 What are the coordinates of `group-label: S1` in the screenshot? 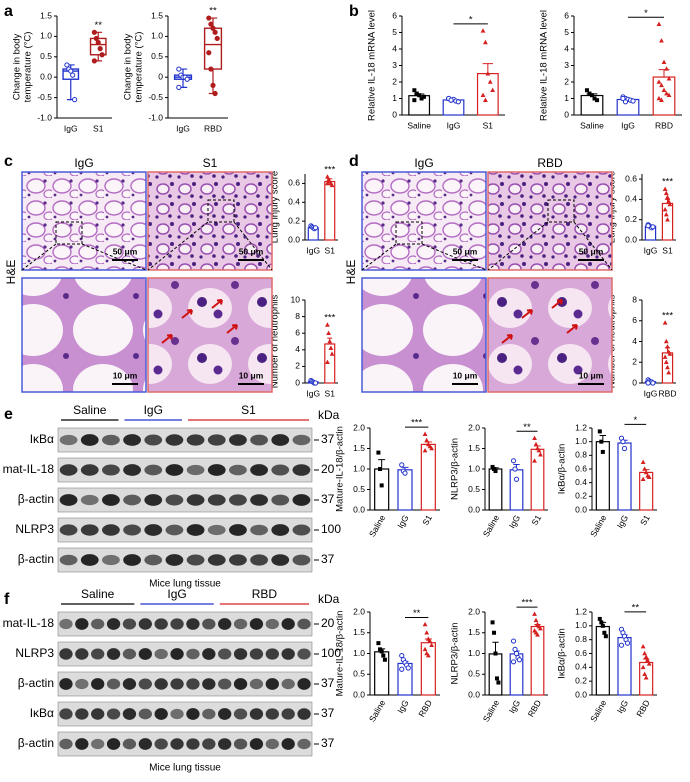 It's located at (248, 410).